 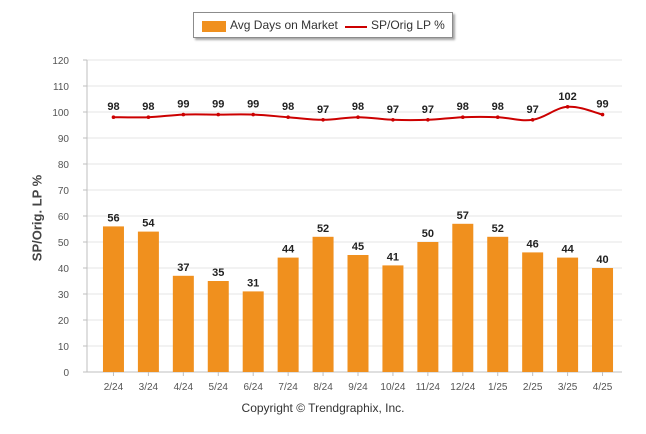 I want to click on y-tick-label: 90, so click(x=64, y=139).